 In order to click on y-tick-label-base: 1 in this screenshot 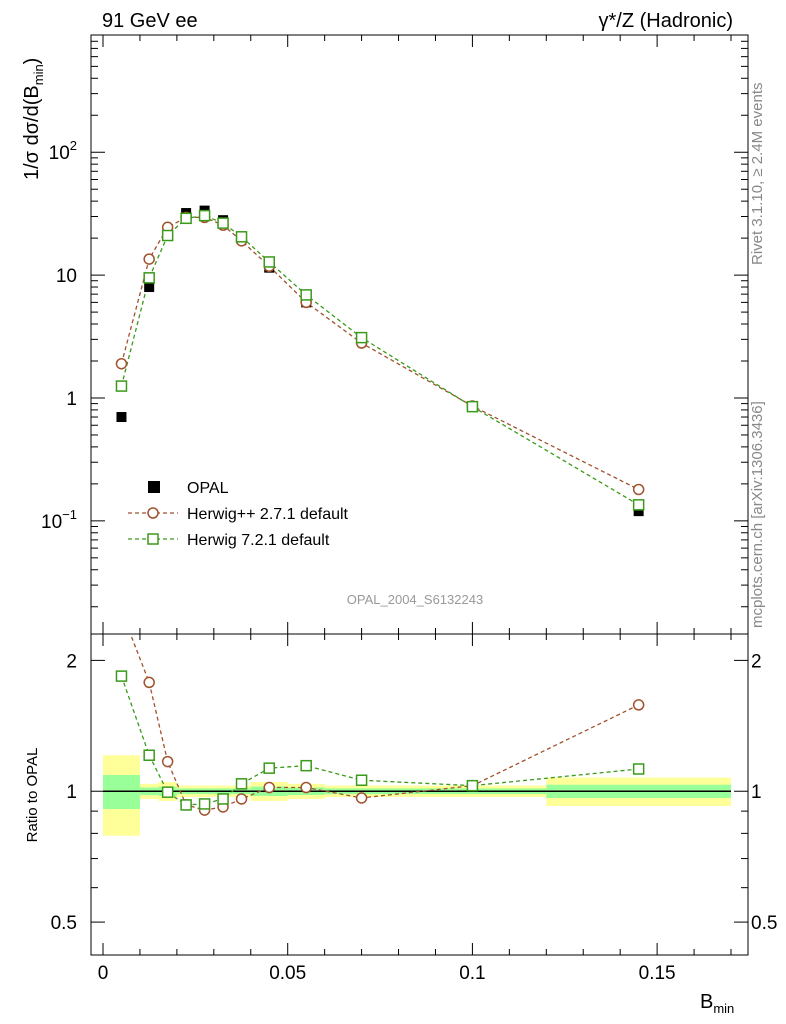, I will do `click(71, 399)`.